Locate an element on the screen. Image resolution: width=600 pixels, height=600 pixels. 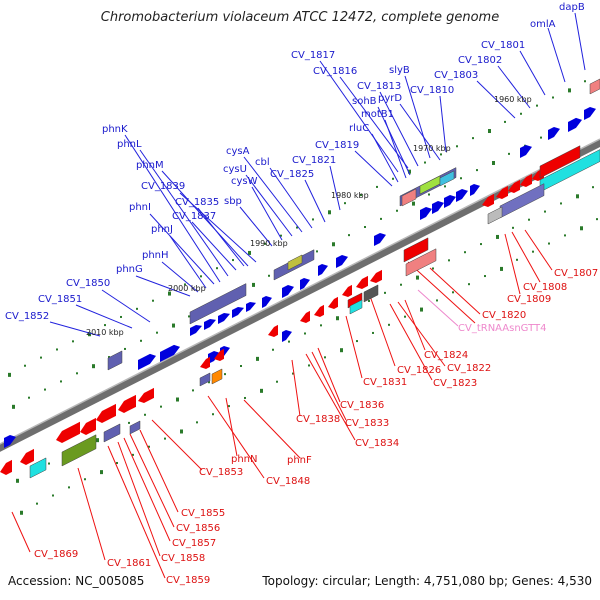
gene-label: CV_1857 is located at coordinates (194, 543).